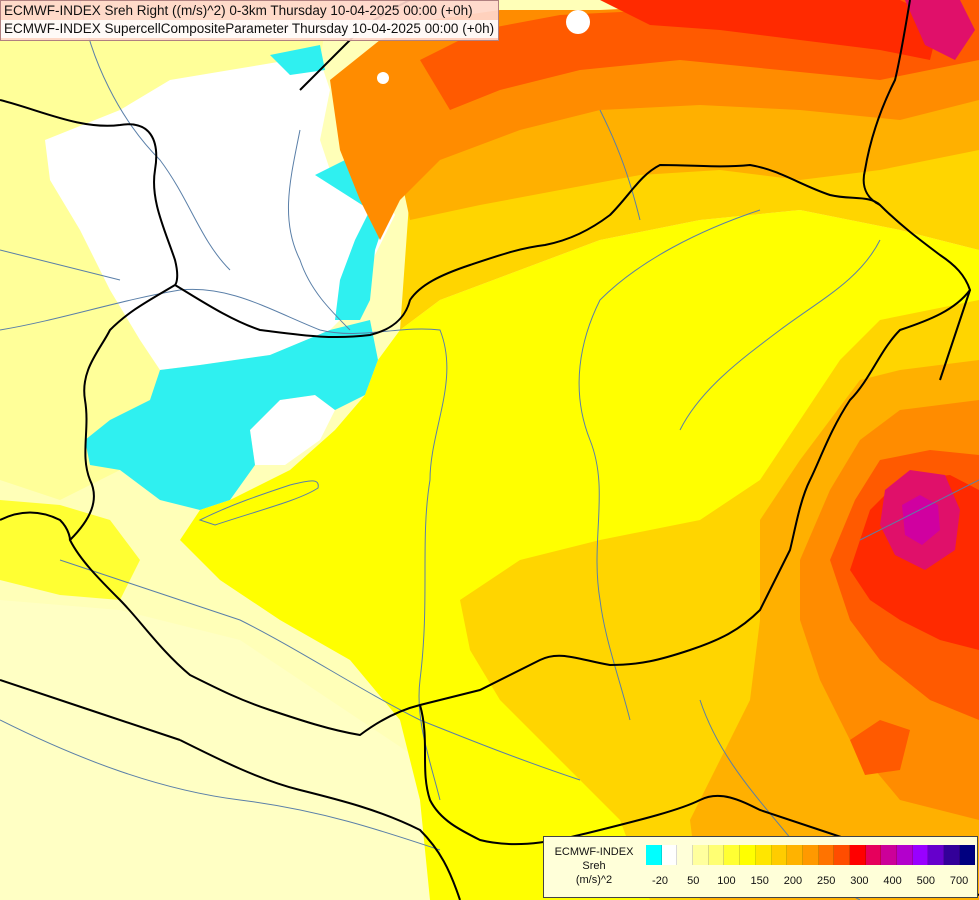 This screenshot has height=900, width=979. I want to click on legend-title: ECMWF-INDEX Sreh (m/s)^2, so click(594, 866).